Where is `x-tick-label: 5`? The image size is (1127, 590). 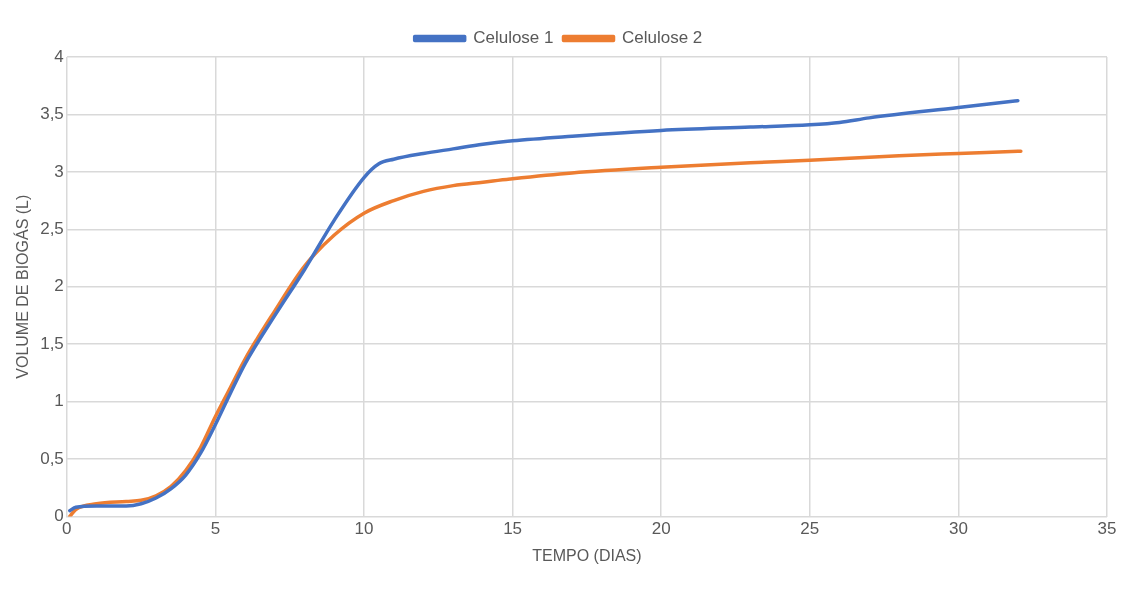
x-tick-label: 5 is located at coordinates (215, 529).